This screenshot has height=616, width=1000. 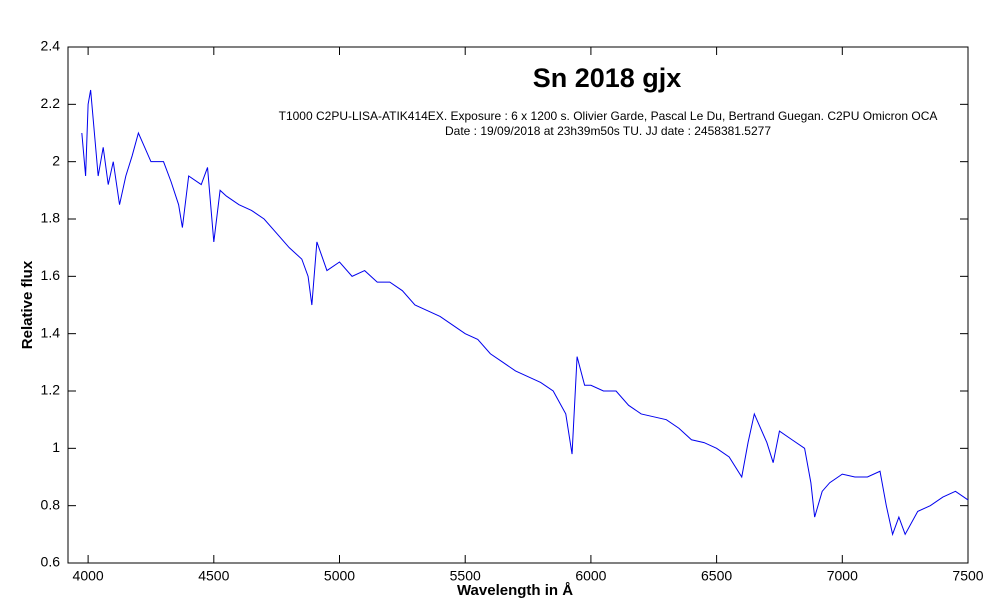 I want to click on x-tick-label: 7000, so click(x=842, y=576).